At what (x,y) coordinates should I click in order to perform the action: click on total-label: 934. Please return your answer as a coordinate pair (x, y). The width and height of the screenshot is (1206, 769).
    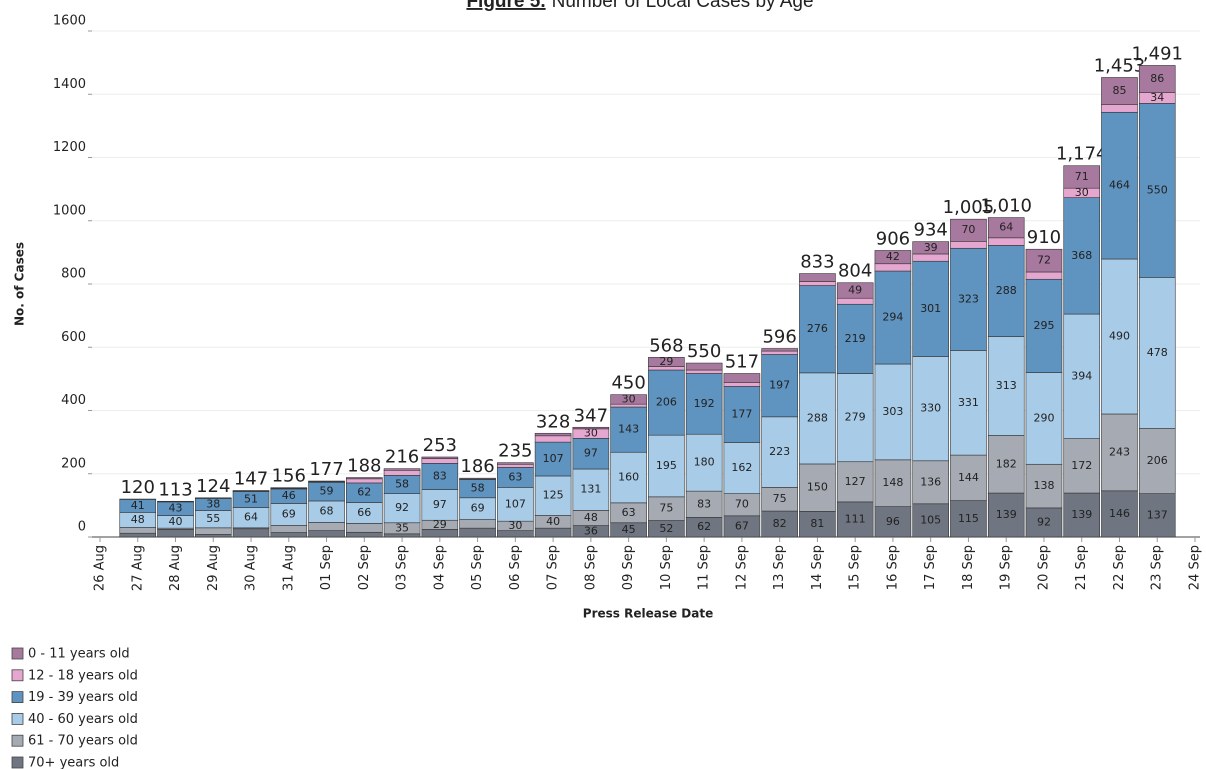
    Looking at the image, I should click on (931, 230).